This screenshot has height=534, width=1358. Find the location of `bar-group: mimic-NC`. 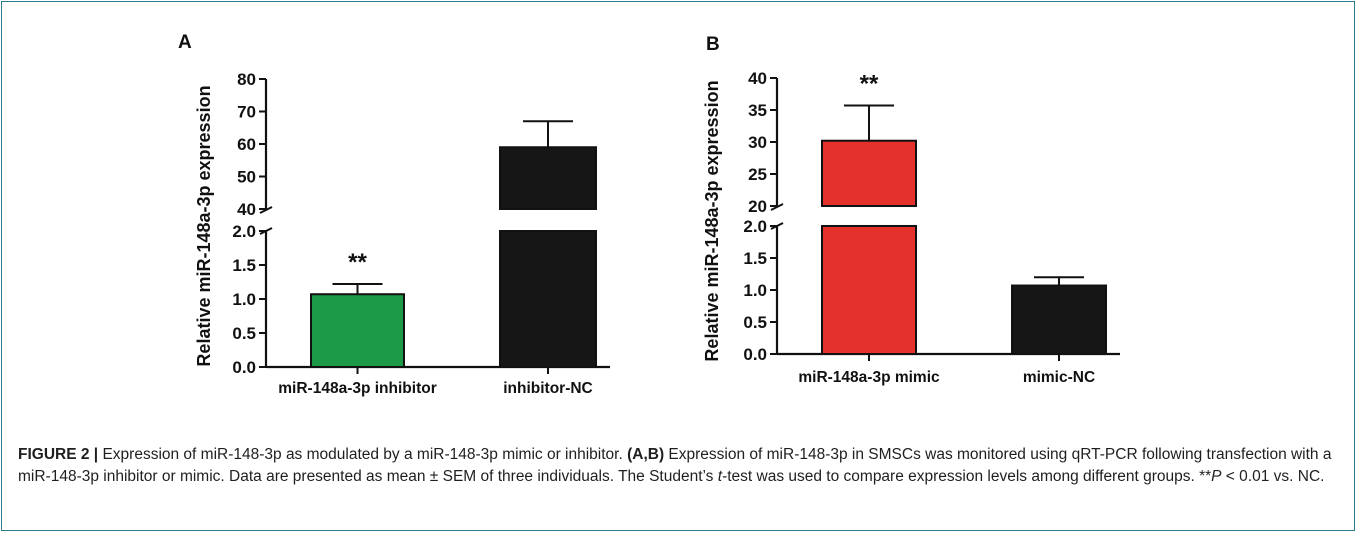

bar-group: mimic-NC is located at coordinates (1059, 331).